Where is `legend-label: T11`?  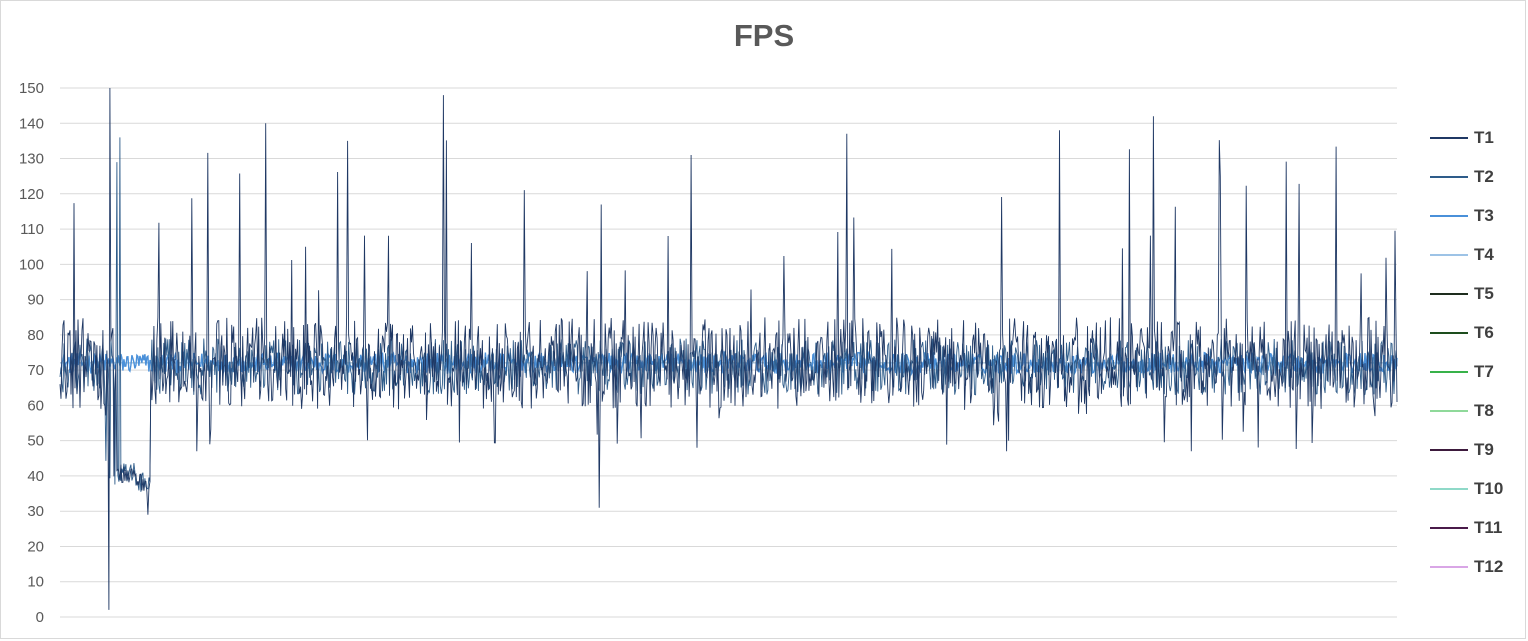
legend-label: T11 is located at coordinates (1488, 527).